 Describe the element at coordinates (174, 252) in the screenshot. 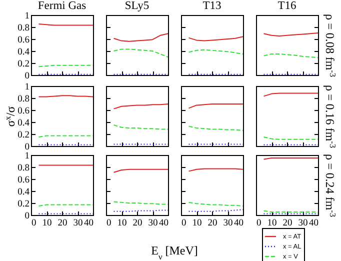

I see `x-axis-title: E$_{ν}$ [MeV]` at that location.